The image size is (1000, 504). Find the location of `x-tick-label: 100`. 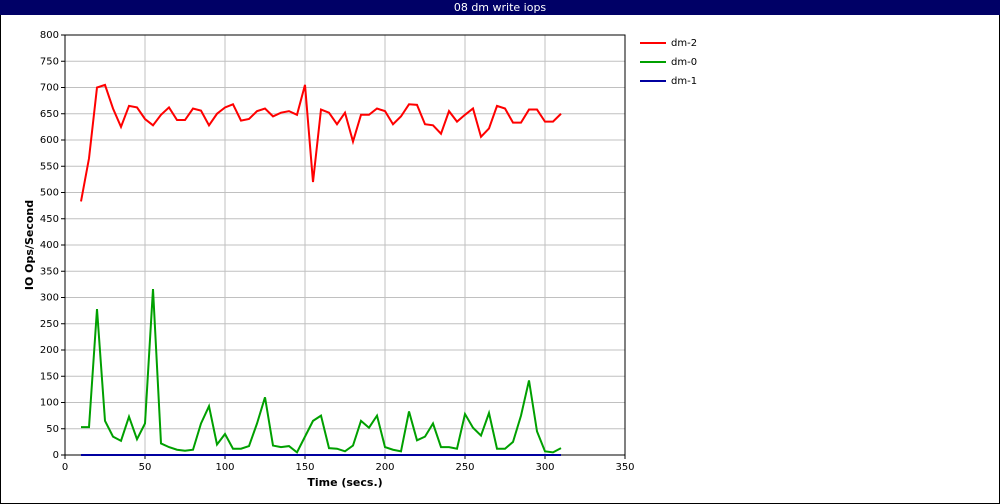

x-tick-label: 100 is located at coordinates (224, 467).